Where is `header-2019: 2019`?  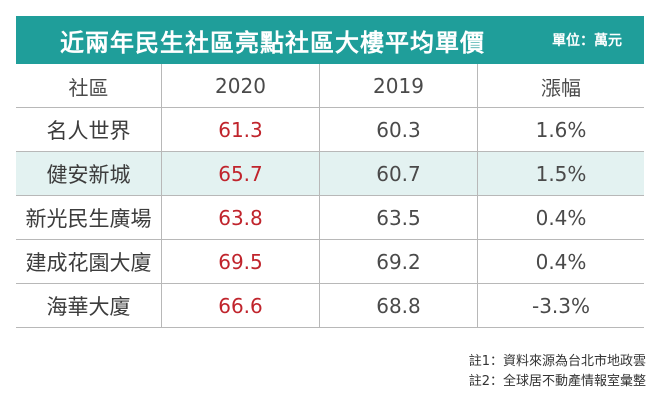
header-2019: 2019 is located at coordinates (399, 86).